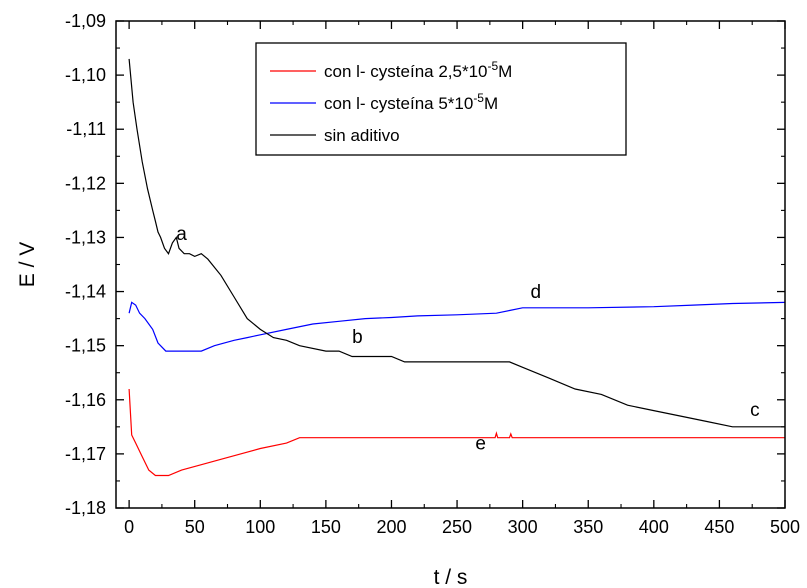 The image size is (807, 588). I want to click on x-tick-label: 50, so click(195, 527).